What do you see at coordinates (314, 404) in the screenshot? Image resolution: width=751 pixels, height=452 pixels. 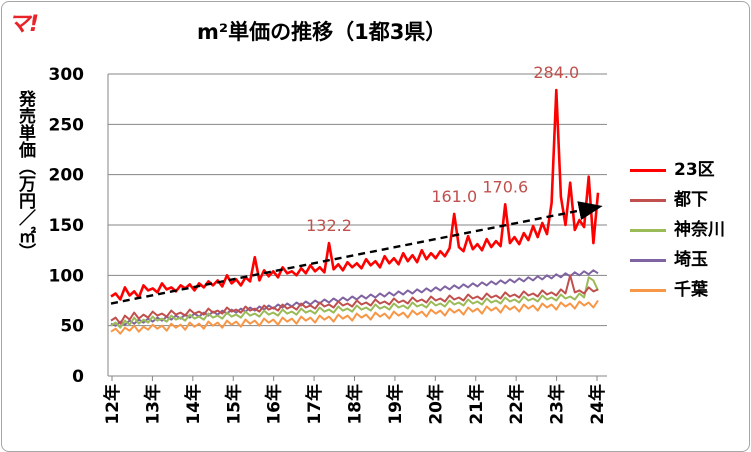 I see `x-tick-label: 17年` at bounding box center [314, 404].